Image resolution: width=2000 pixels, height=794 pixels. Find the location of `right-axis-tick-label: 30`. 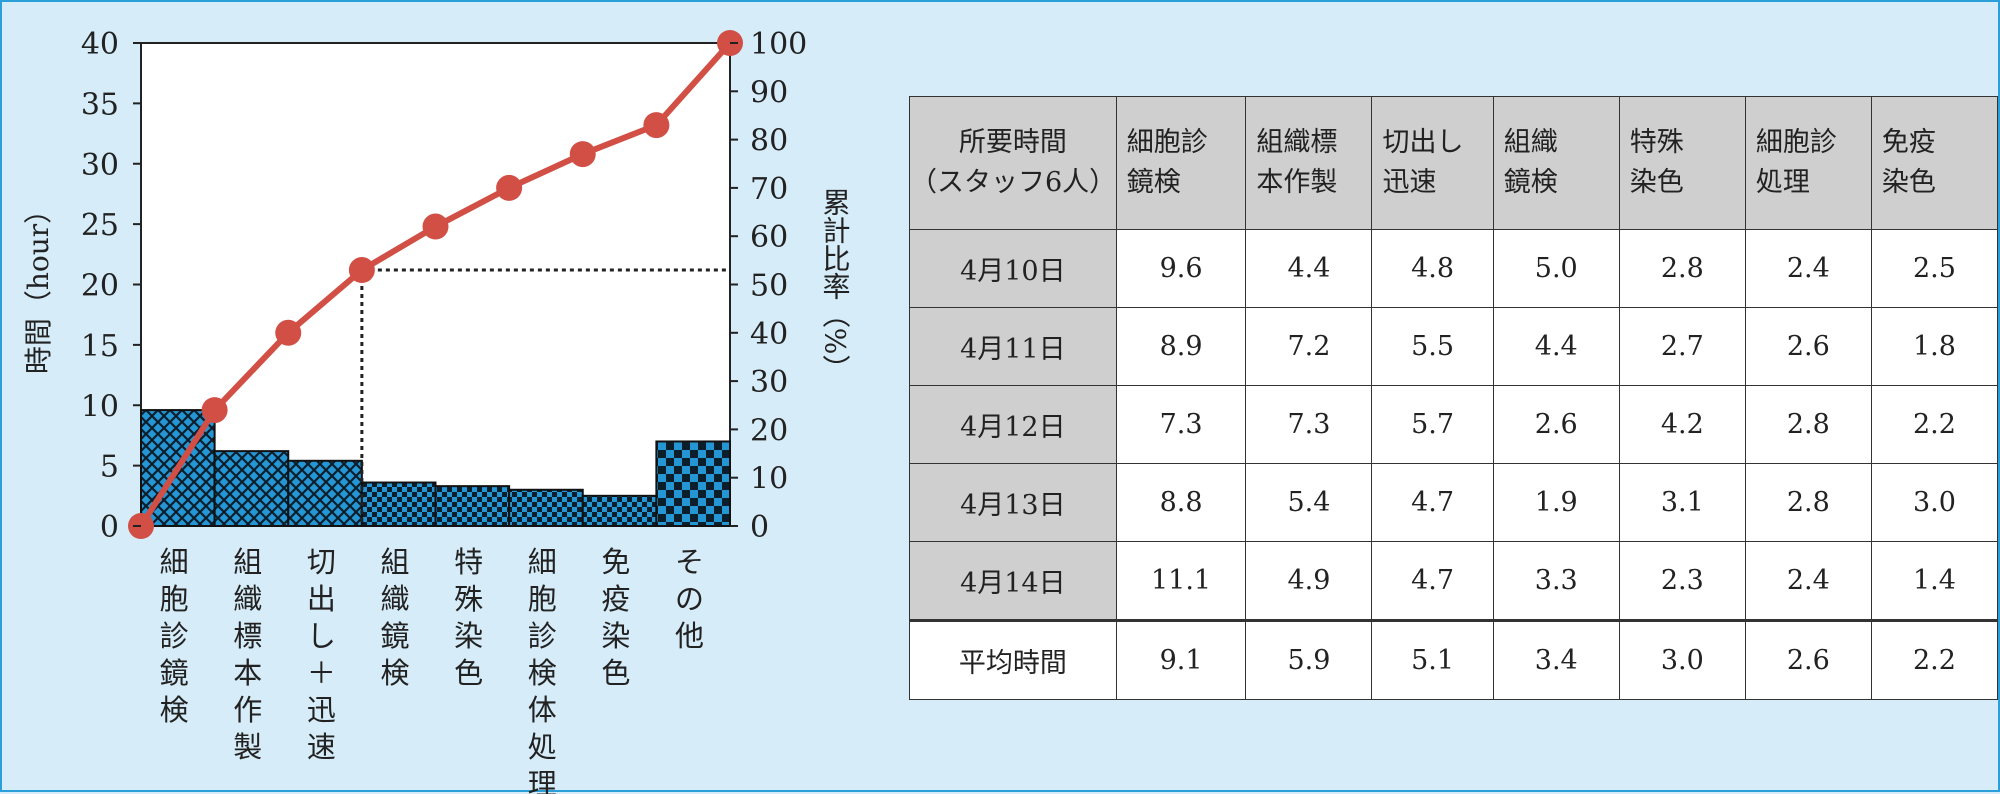

right-axis-tick-label: 30 is located at coordinates (769, 382).